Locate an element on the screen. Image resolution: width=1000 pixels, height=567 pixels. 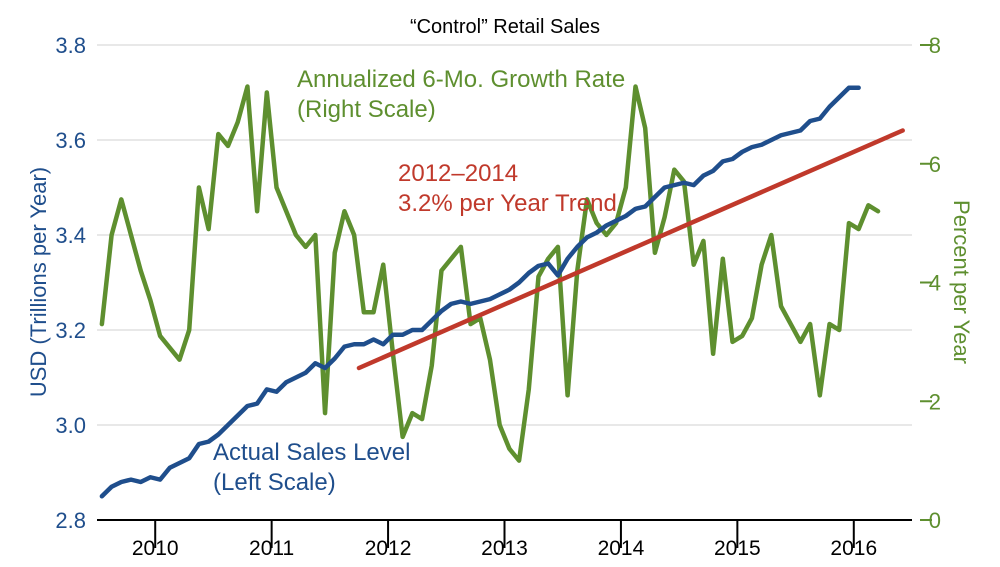
x-tick-label: 2011 is located at coordinates (271, 548).